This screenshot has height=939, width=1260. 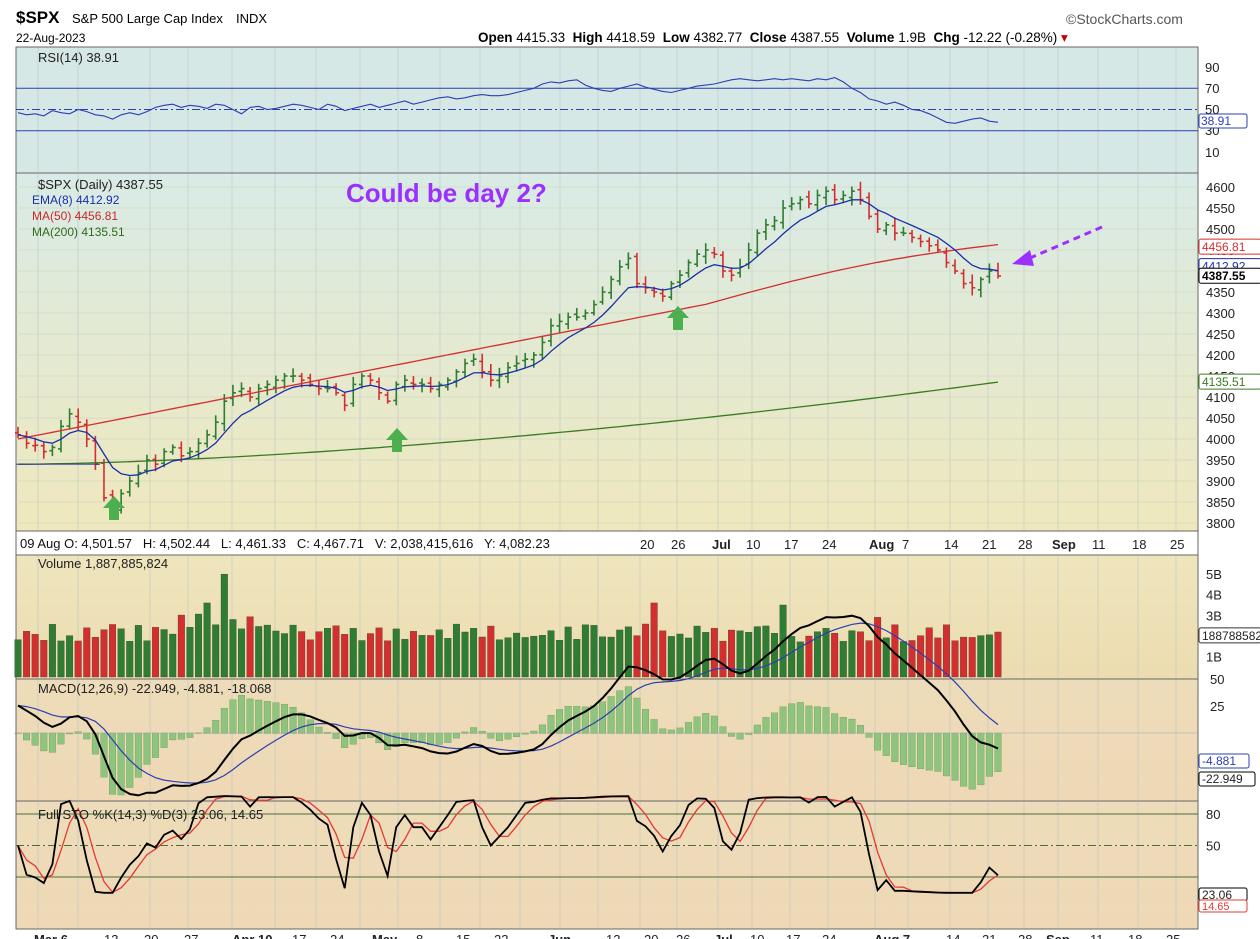 I want to click on price-tick-label: 4000, so click(x=1220, y=439).